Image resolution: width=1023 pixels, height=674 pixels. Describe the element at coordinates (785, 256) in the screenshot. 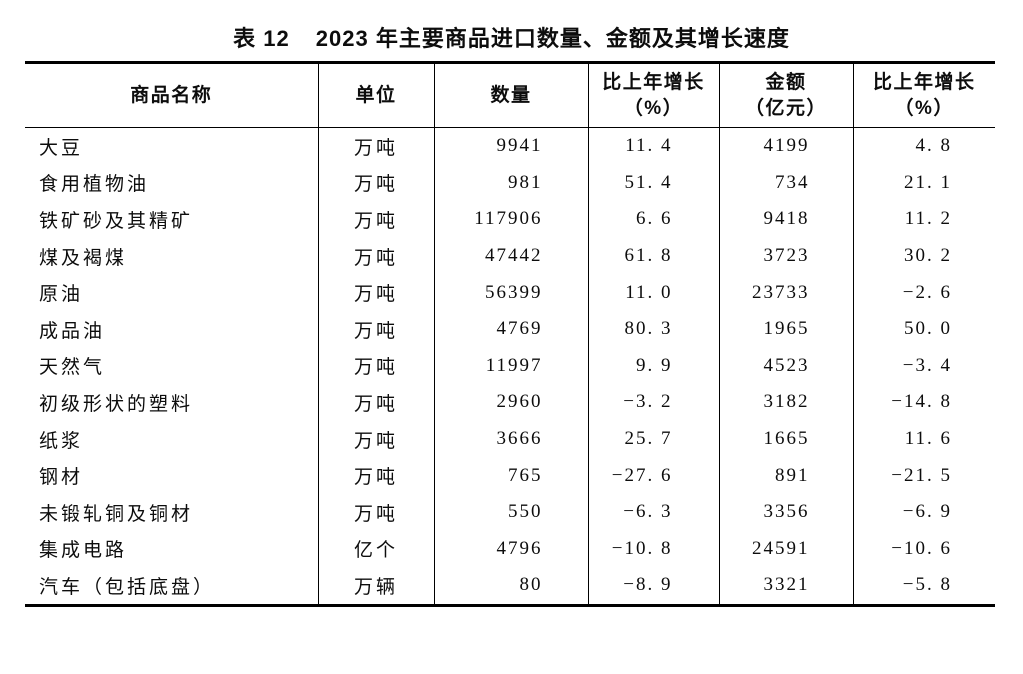

I see `amount-cell: 3723` at that location.